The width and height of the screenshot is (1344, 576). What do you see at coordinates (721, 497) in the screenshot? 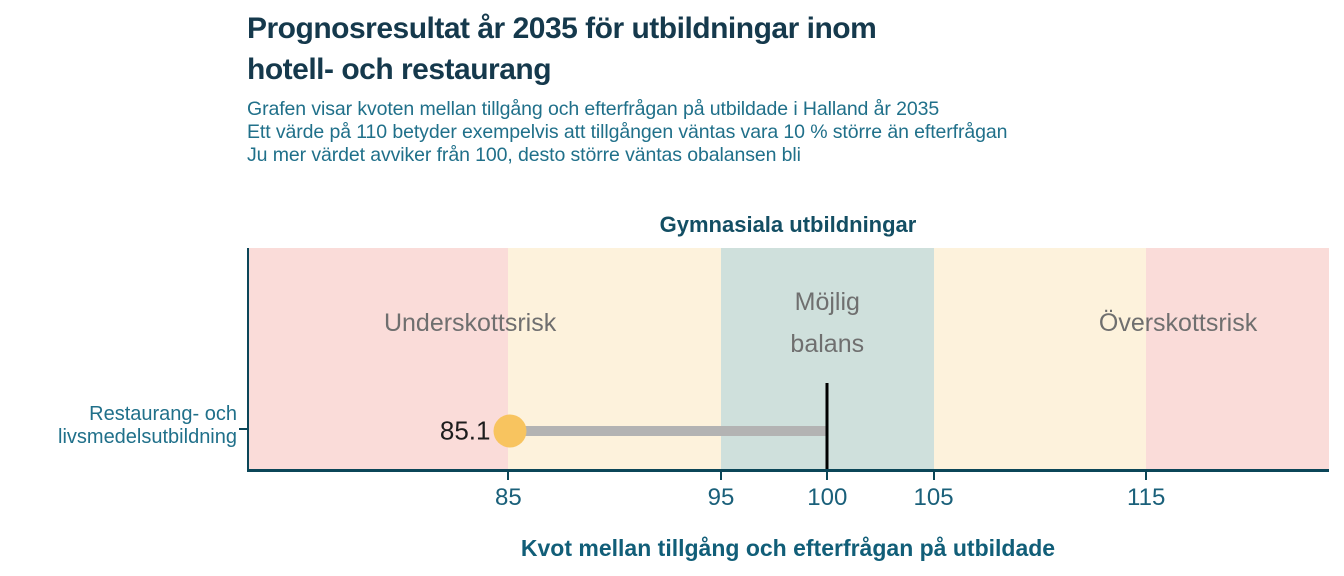
I see `x-tick-label: 95` at bounding box center [721, 497].